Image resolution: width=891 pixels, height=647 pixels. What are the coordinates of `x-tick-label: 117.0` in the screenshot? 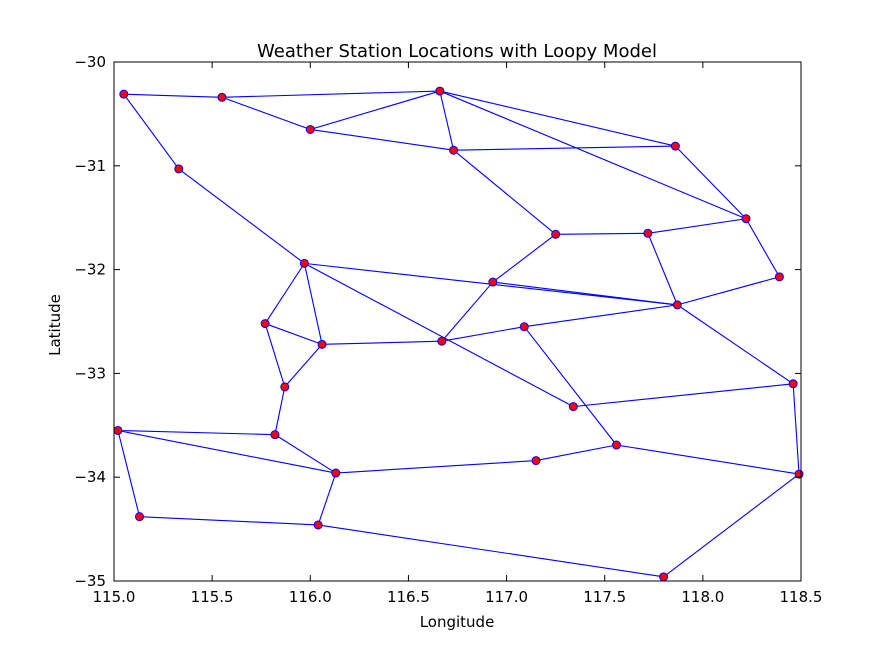 It's located at (506, 597).